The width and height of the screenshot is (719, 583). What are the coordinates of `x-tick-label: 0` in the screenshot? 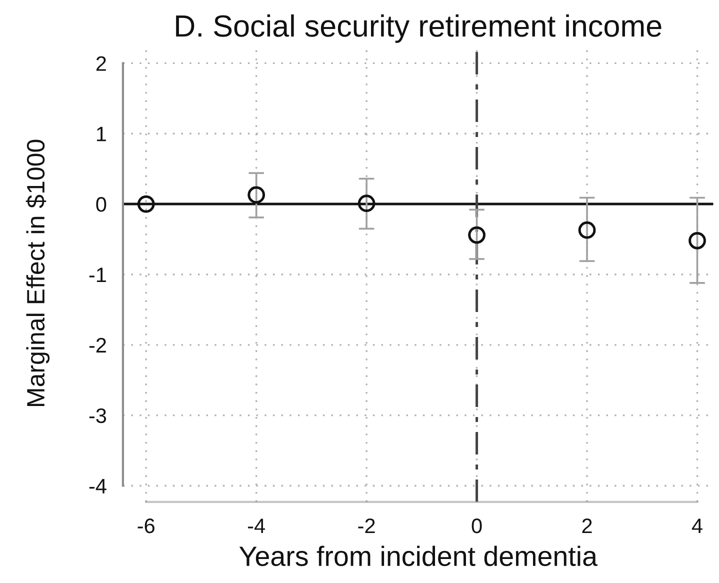 It's located at (477, 526).